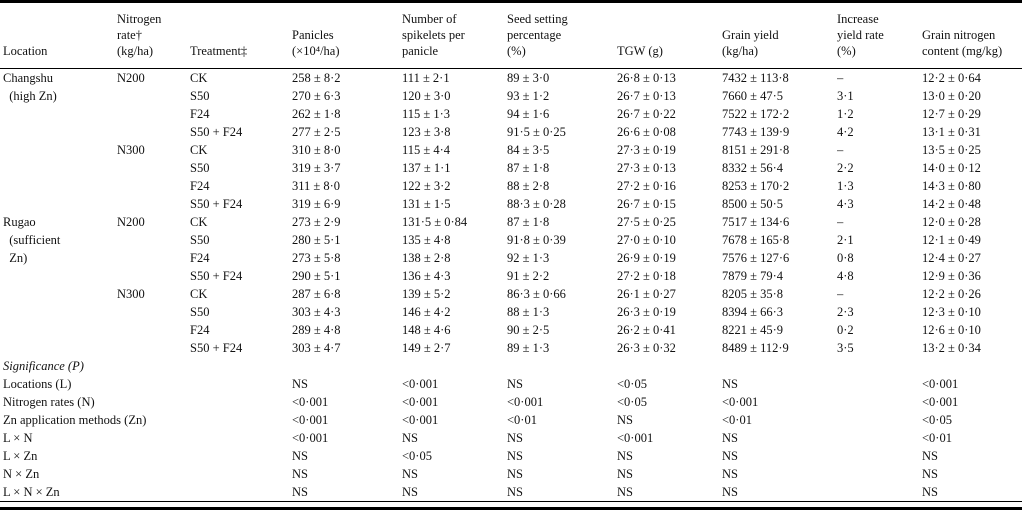  I want to click on value-cell: 289 ± 4·8, so click(316, 330).